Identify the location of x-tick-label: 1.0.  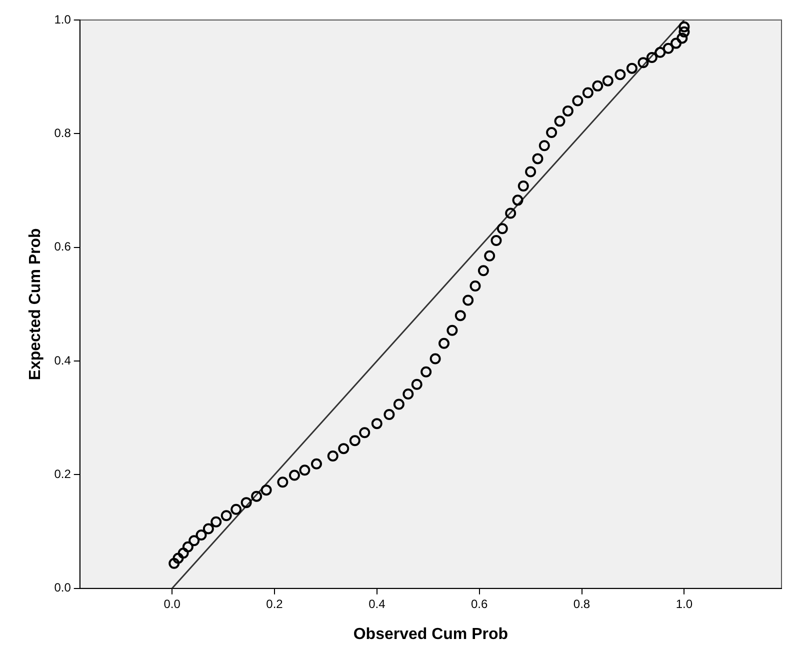
(684, 603).